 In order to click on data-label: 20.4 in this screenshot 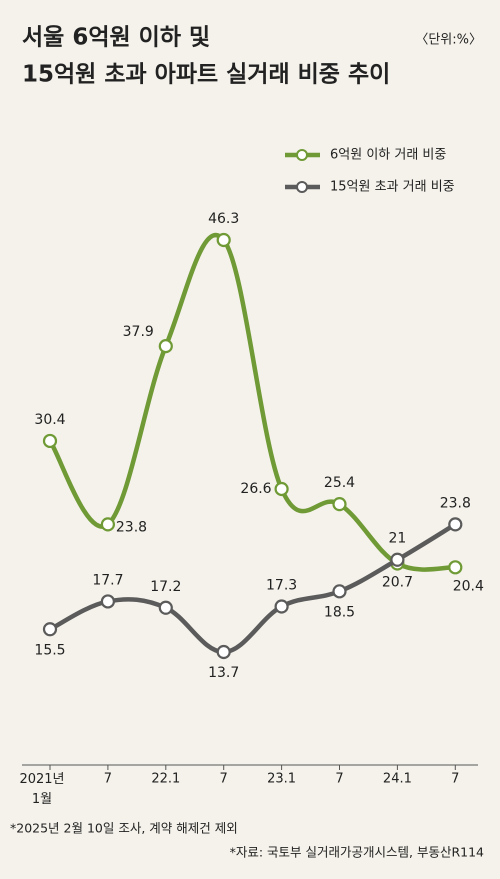, I will do `click(468, 586)`.